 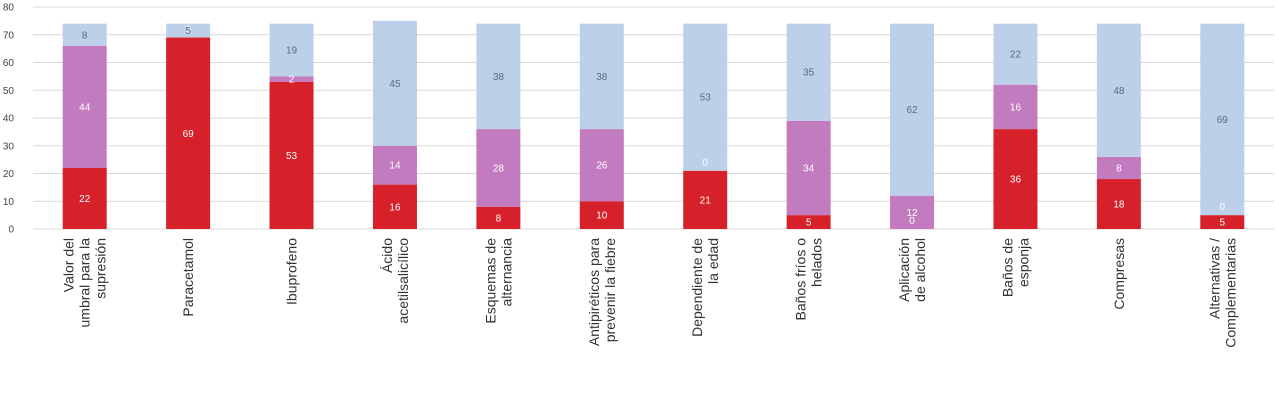 I want to click on data-label: 62, so click(x=912, y=110).